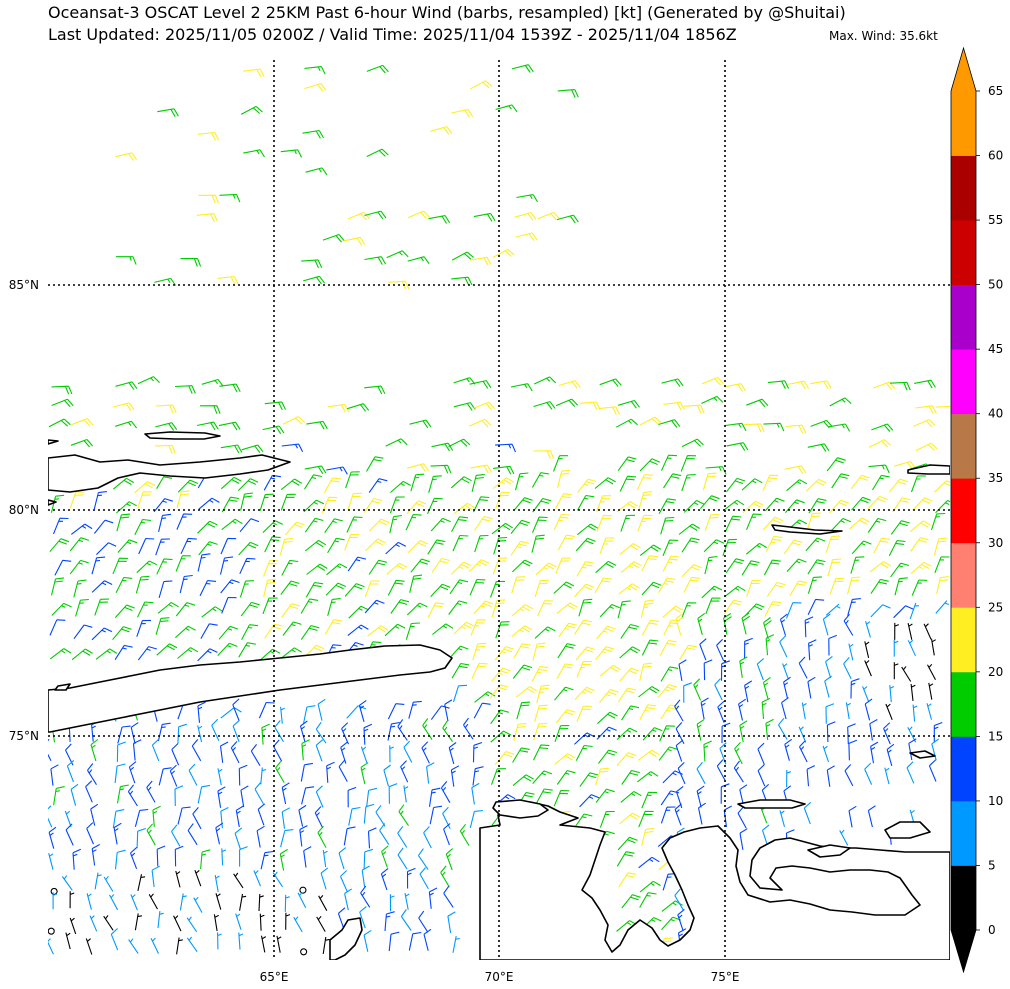 Image resolution: width=1010 pixels, height=989 pixels. I want to click on colorbar-tick-label: 25, so click(995, 607).